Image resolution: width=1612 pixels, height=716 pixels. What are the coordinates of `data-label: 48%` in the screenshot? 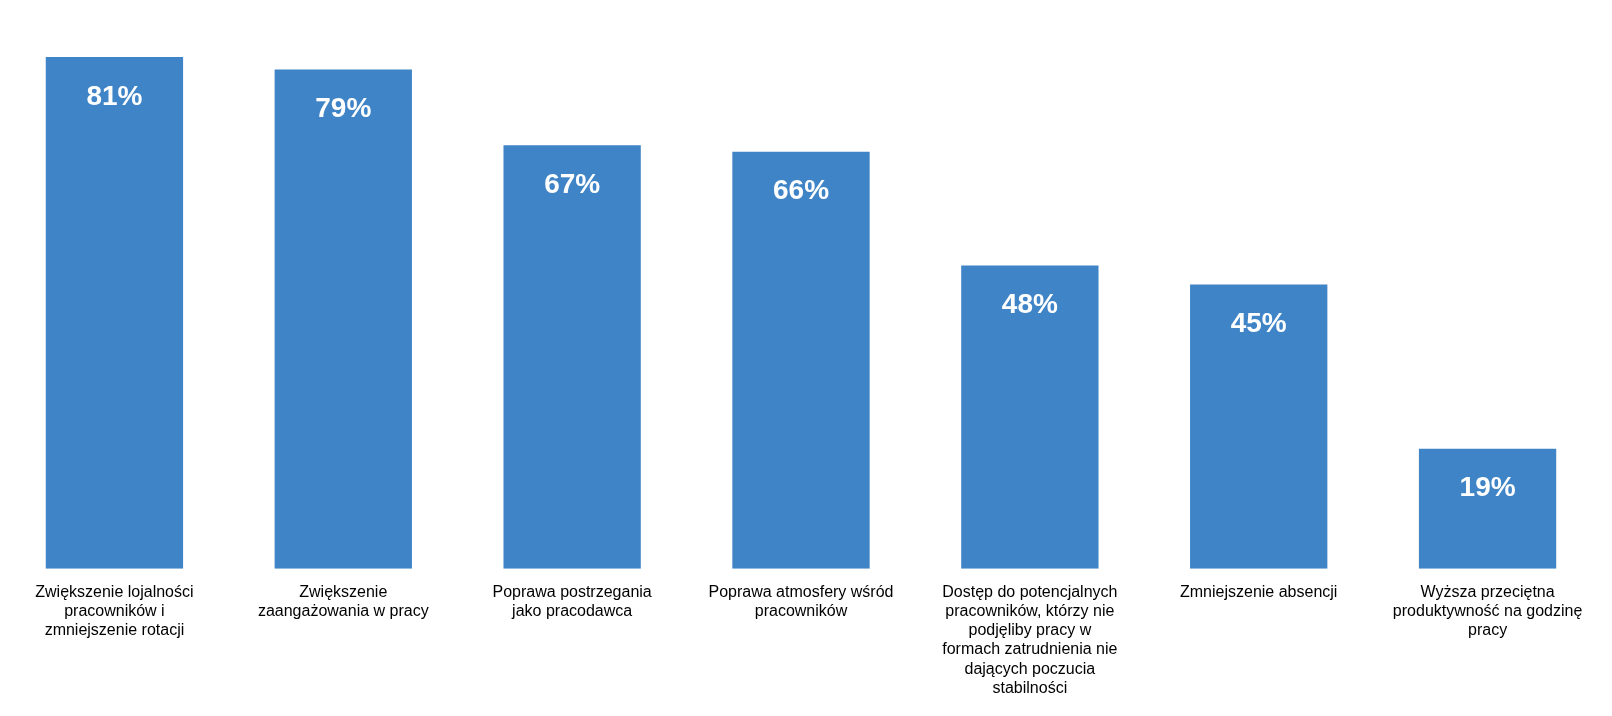 It's located at (1029, 304).